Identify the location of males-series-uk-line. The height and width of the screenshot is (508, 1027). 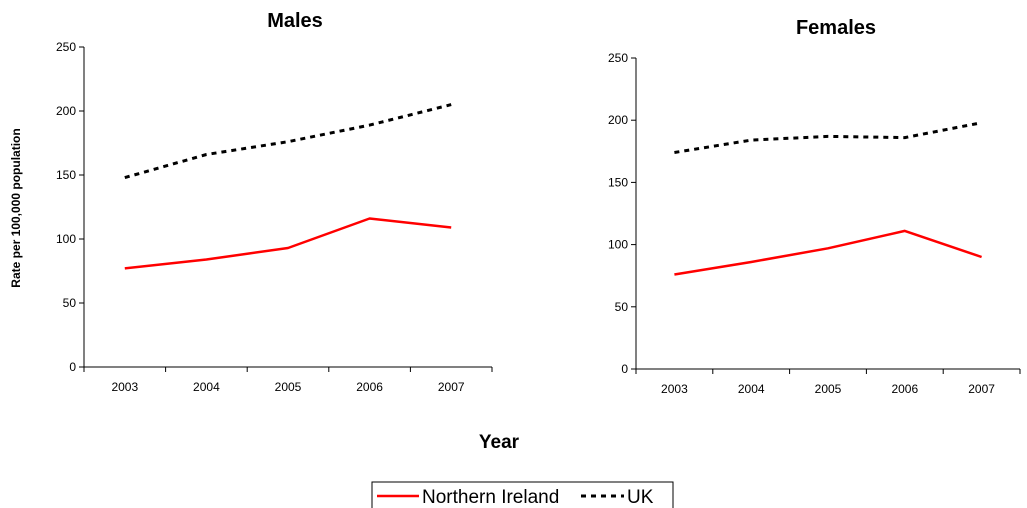
(288, 141).